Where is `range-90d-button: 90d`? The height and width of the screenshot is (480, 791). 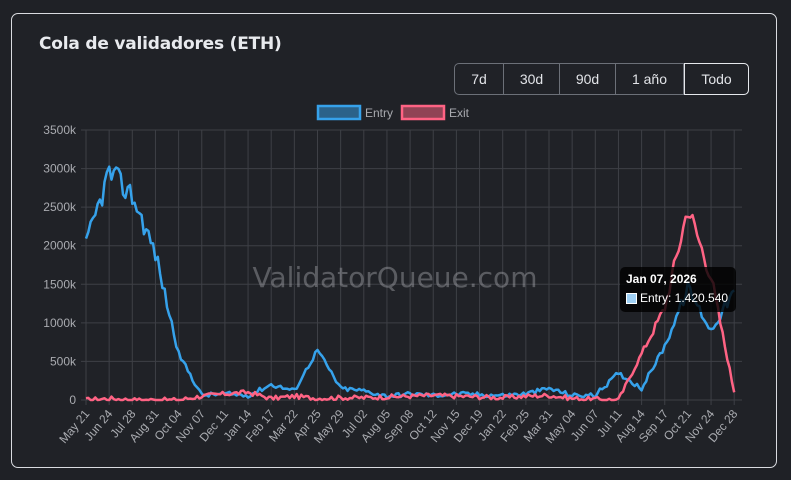 range-90d-button: 90d is located at coordinates (588, 79).